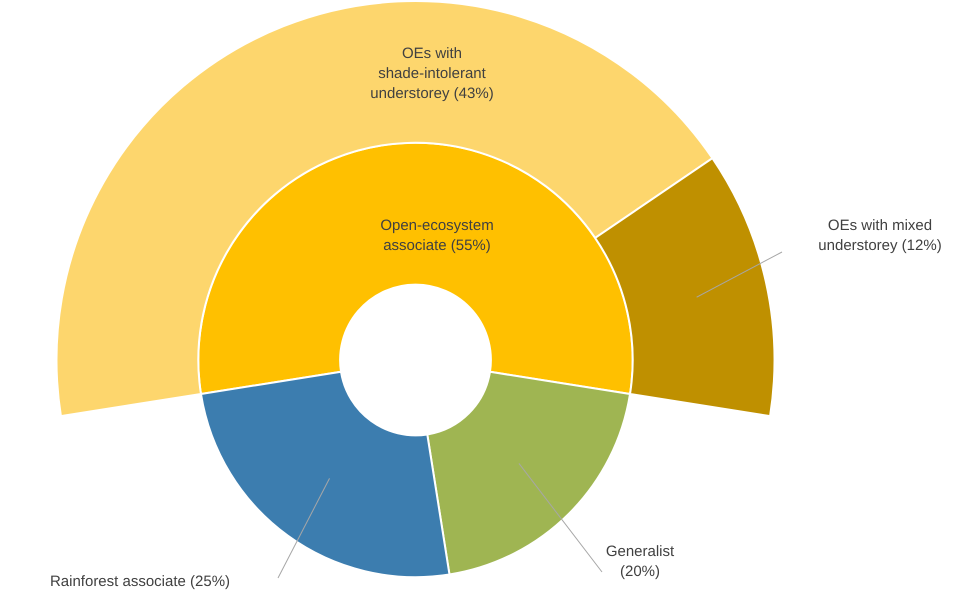 The height and width of the screenshot is (597, 969). What do you see at coordinates (880, 235) in the screenshot?
I see `category-label: OEs with mixed understorey (12%)` at bounding box center [880, 235].